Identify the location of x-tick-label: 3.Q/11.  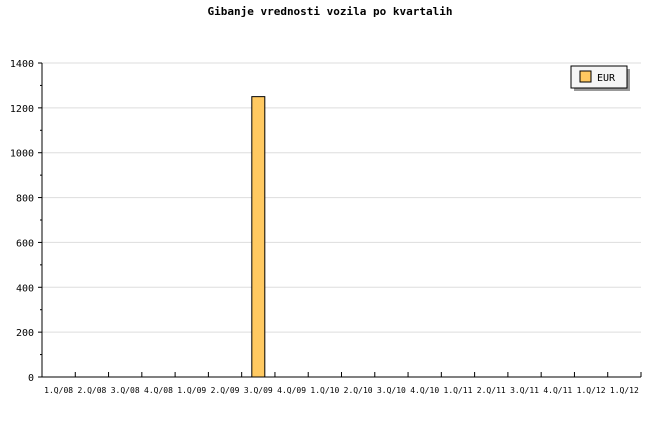
(524, 390).